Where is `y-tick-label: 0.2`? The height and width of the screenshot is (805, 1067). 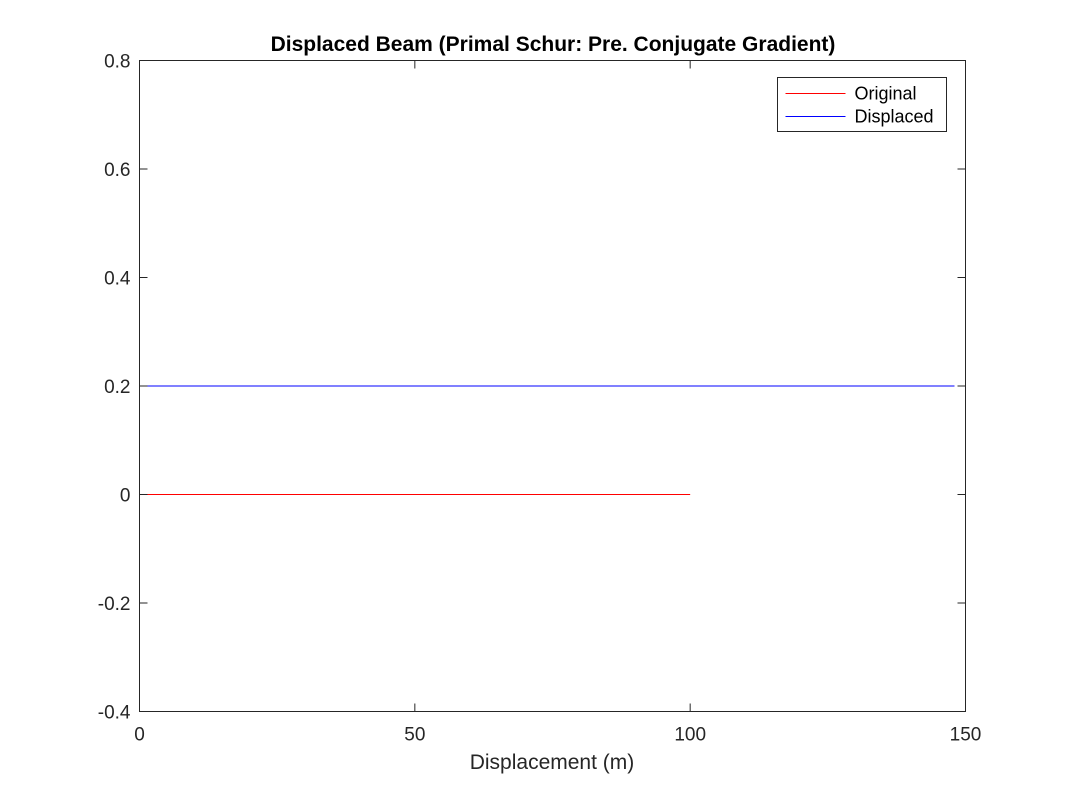 y-tick-label: 0.2 is located at coordinates (117, 387).